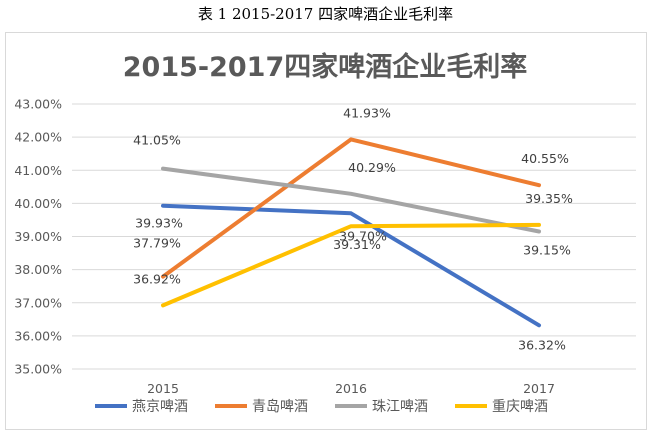 Image resolution: width=651 pixels, height=433 pixels. What do you see at coordinates (38, 137) in the screenshot?
I see `y-tick-label: 42.00%` at bounding box center [38, 137].